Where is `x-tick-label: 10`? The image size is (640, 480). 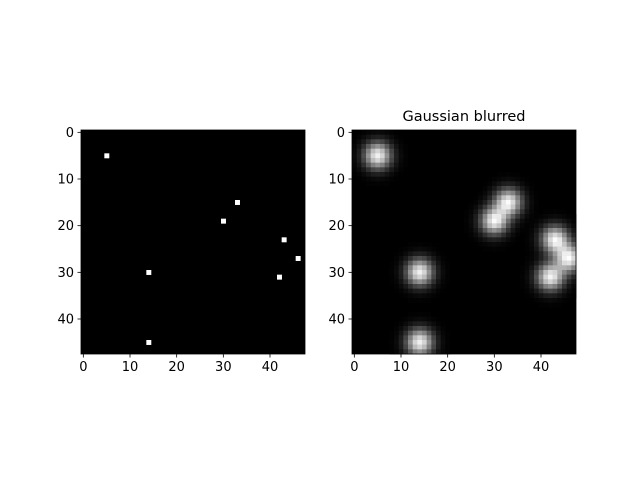
x-tick-label: 10 is located at coordinates (130, 367).